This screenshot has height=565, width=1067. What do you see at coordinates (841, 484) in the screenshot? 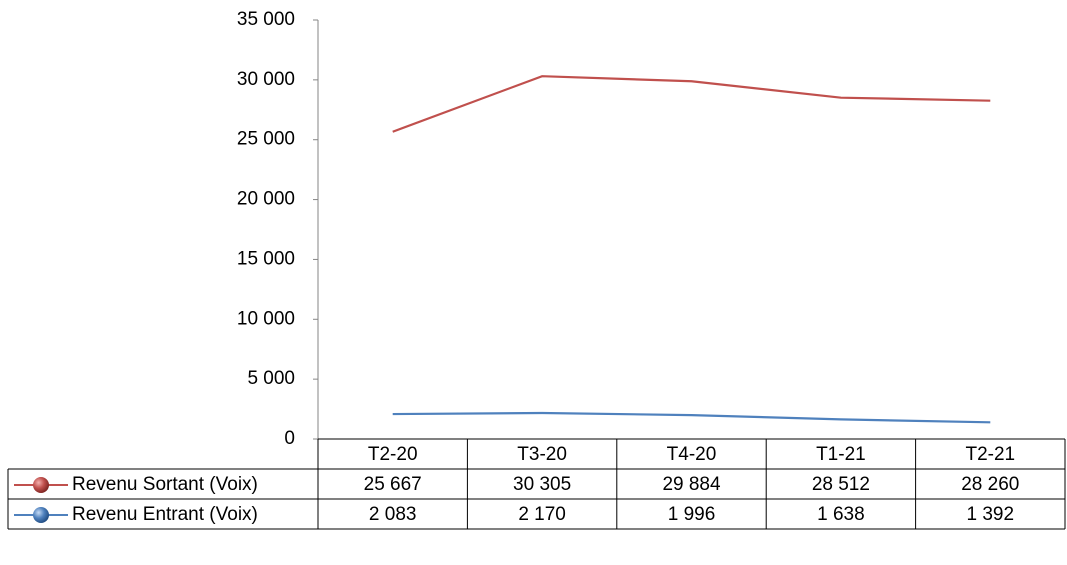
I see `data-label: 28 512` at bounding box center [841, 484].